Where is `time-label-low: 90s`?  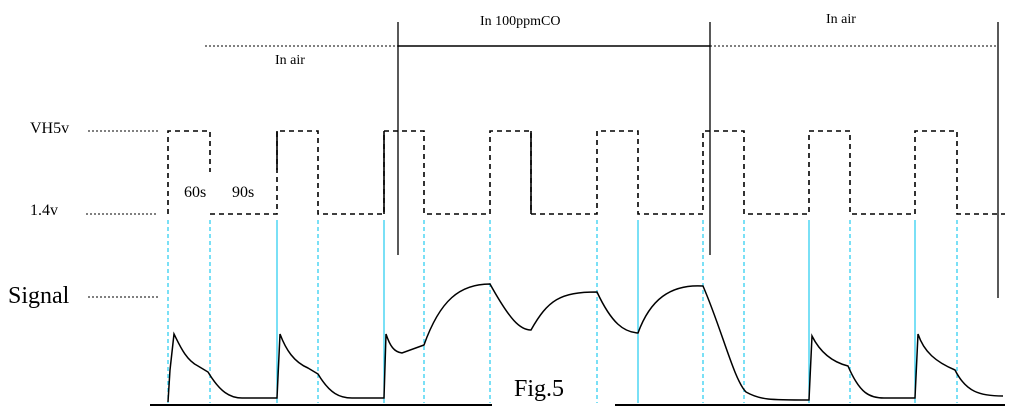 time-label-low: 90s is located at coordinates (243, 192).